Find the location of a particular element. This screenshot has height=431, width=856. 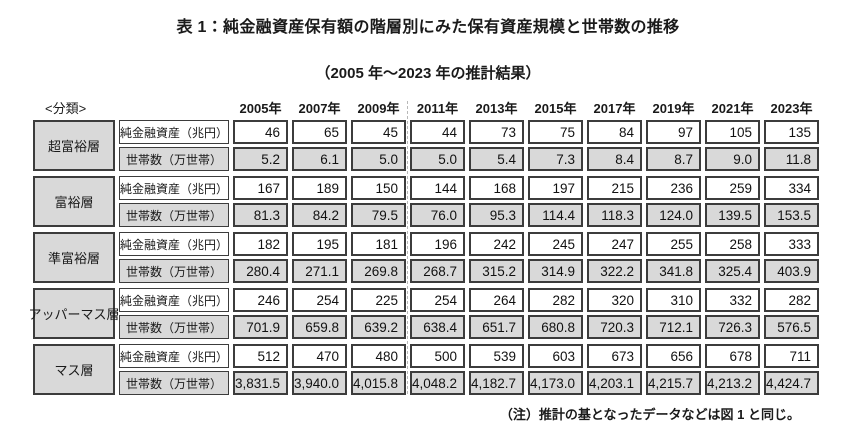

tier-name: 富裕層 is located at coordinates (74, 201).